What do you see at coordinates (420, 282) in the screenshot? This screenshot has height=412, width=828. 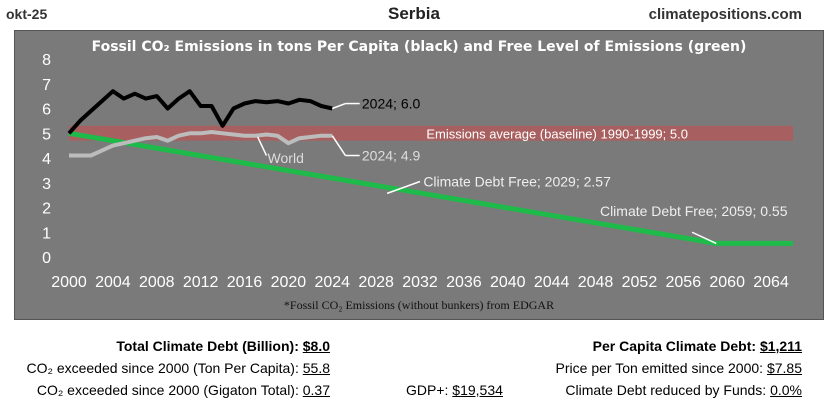 I see `x-tick-label: 2032` at bounding box center [420, 282].